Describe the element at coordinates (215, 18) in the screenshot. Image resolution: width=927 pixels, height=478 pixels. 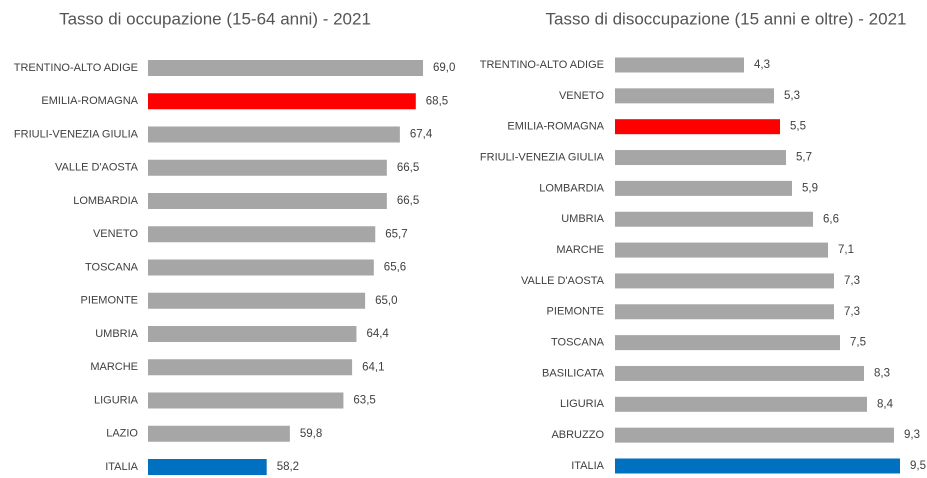
I see `chart-title: Tasso di occupazione (15-64 anni) - 2021` at that location.